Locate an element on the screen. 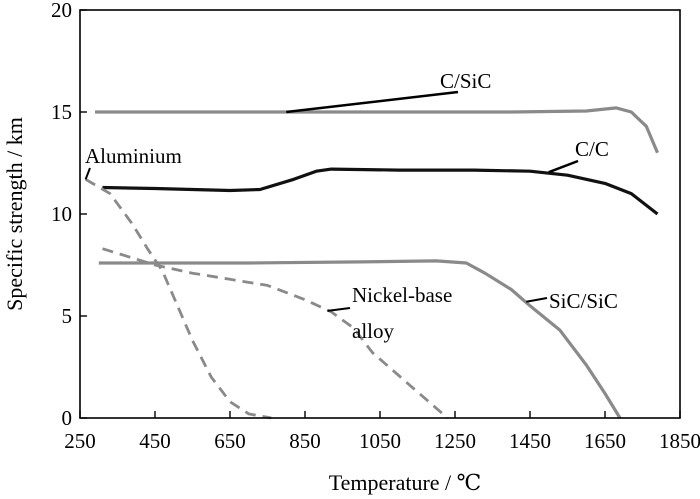 The image size is (700, 499). annotation-c-sic: C/SiC is located at coordinates (465, 81).